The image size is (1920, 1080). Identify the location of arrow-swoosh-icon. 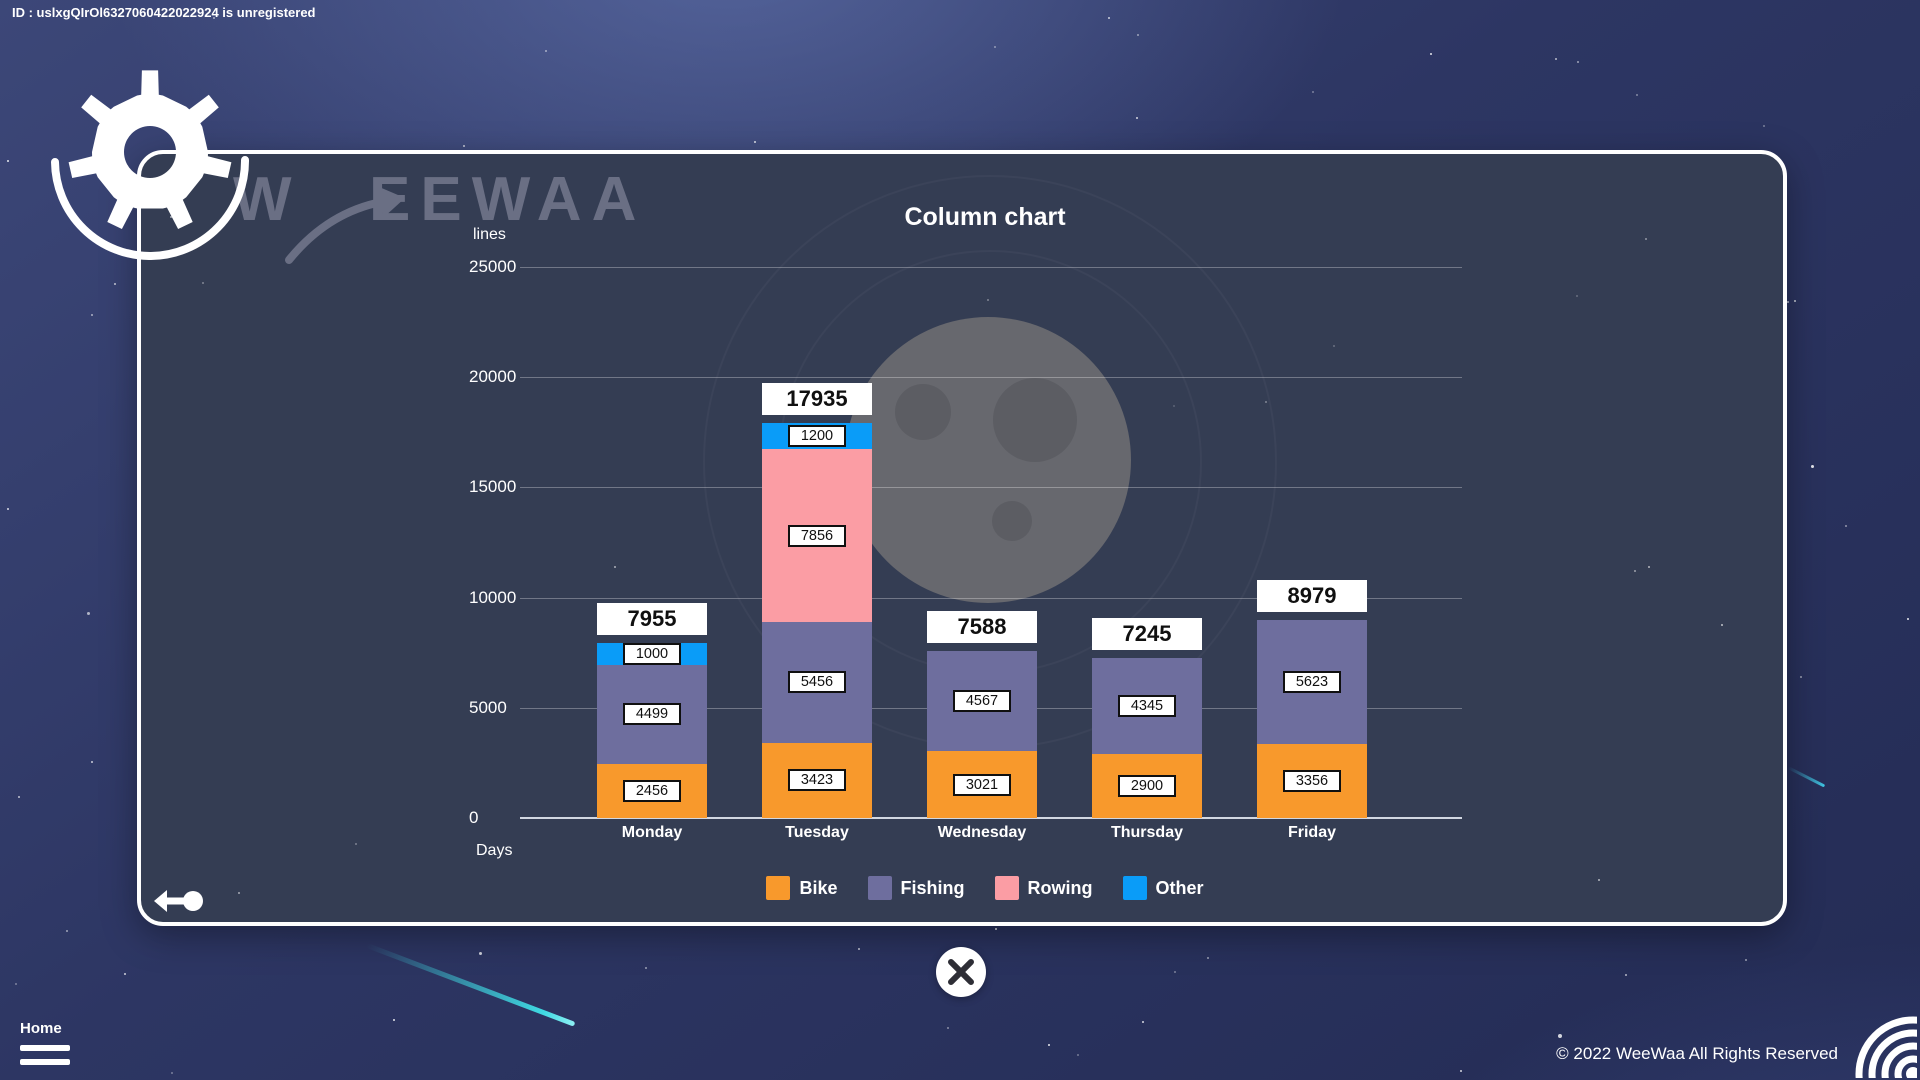
(345, 225).